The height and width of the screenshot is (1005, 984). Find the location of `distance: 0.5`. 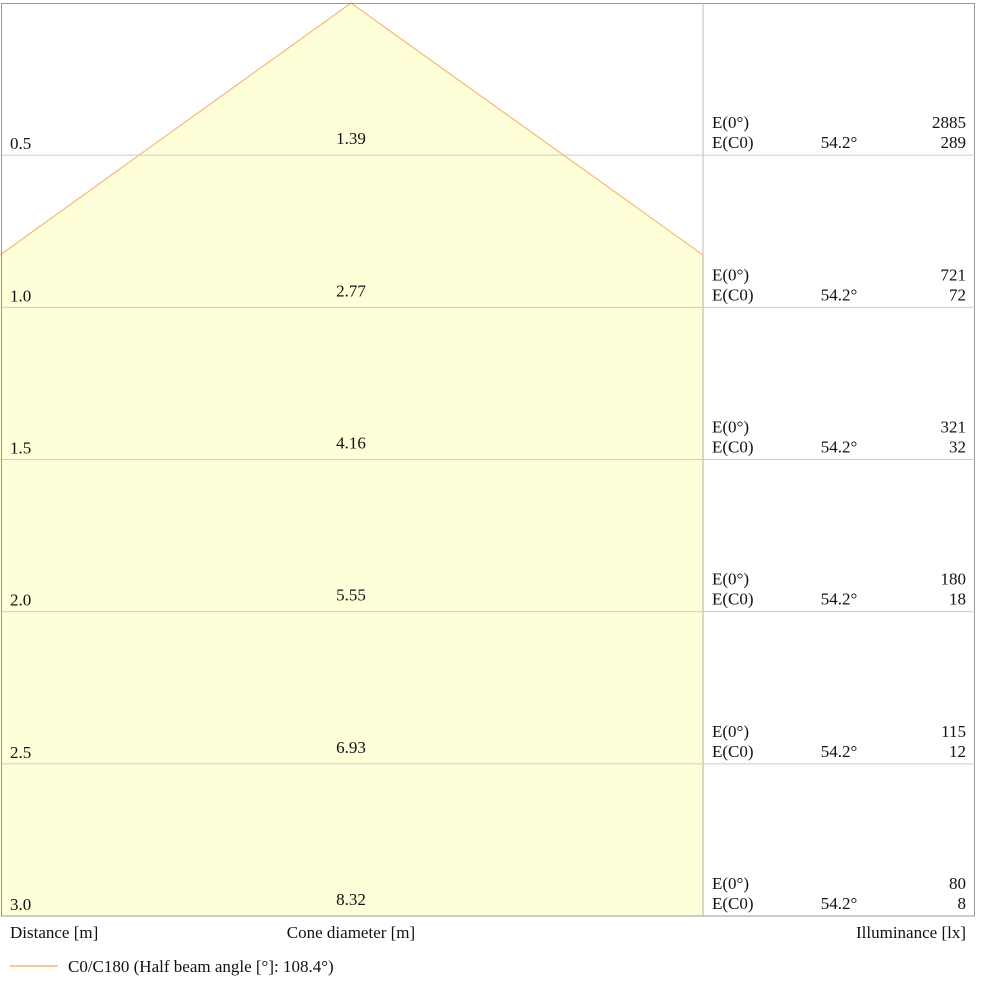

distance: 0.5 is located at coordinates (20, 143).